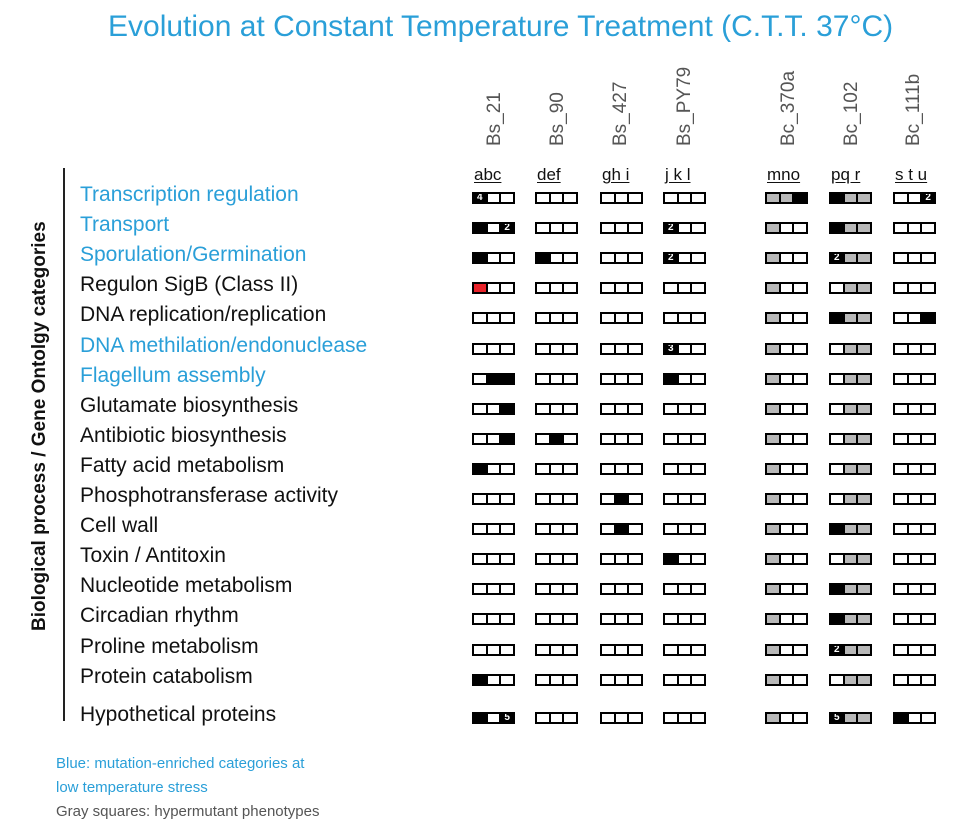 The height and width of the screenshot is (838, 956). Describe the element at coordinates (851, 113) in the screenshot. I see `column-name: Bc_102` at that location.